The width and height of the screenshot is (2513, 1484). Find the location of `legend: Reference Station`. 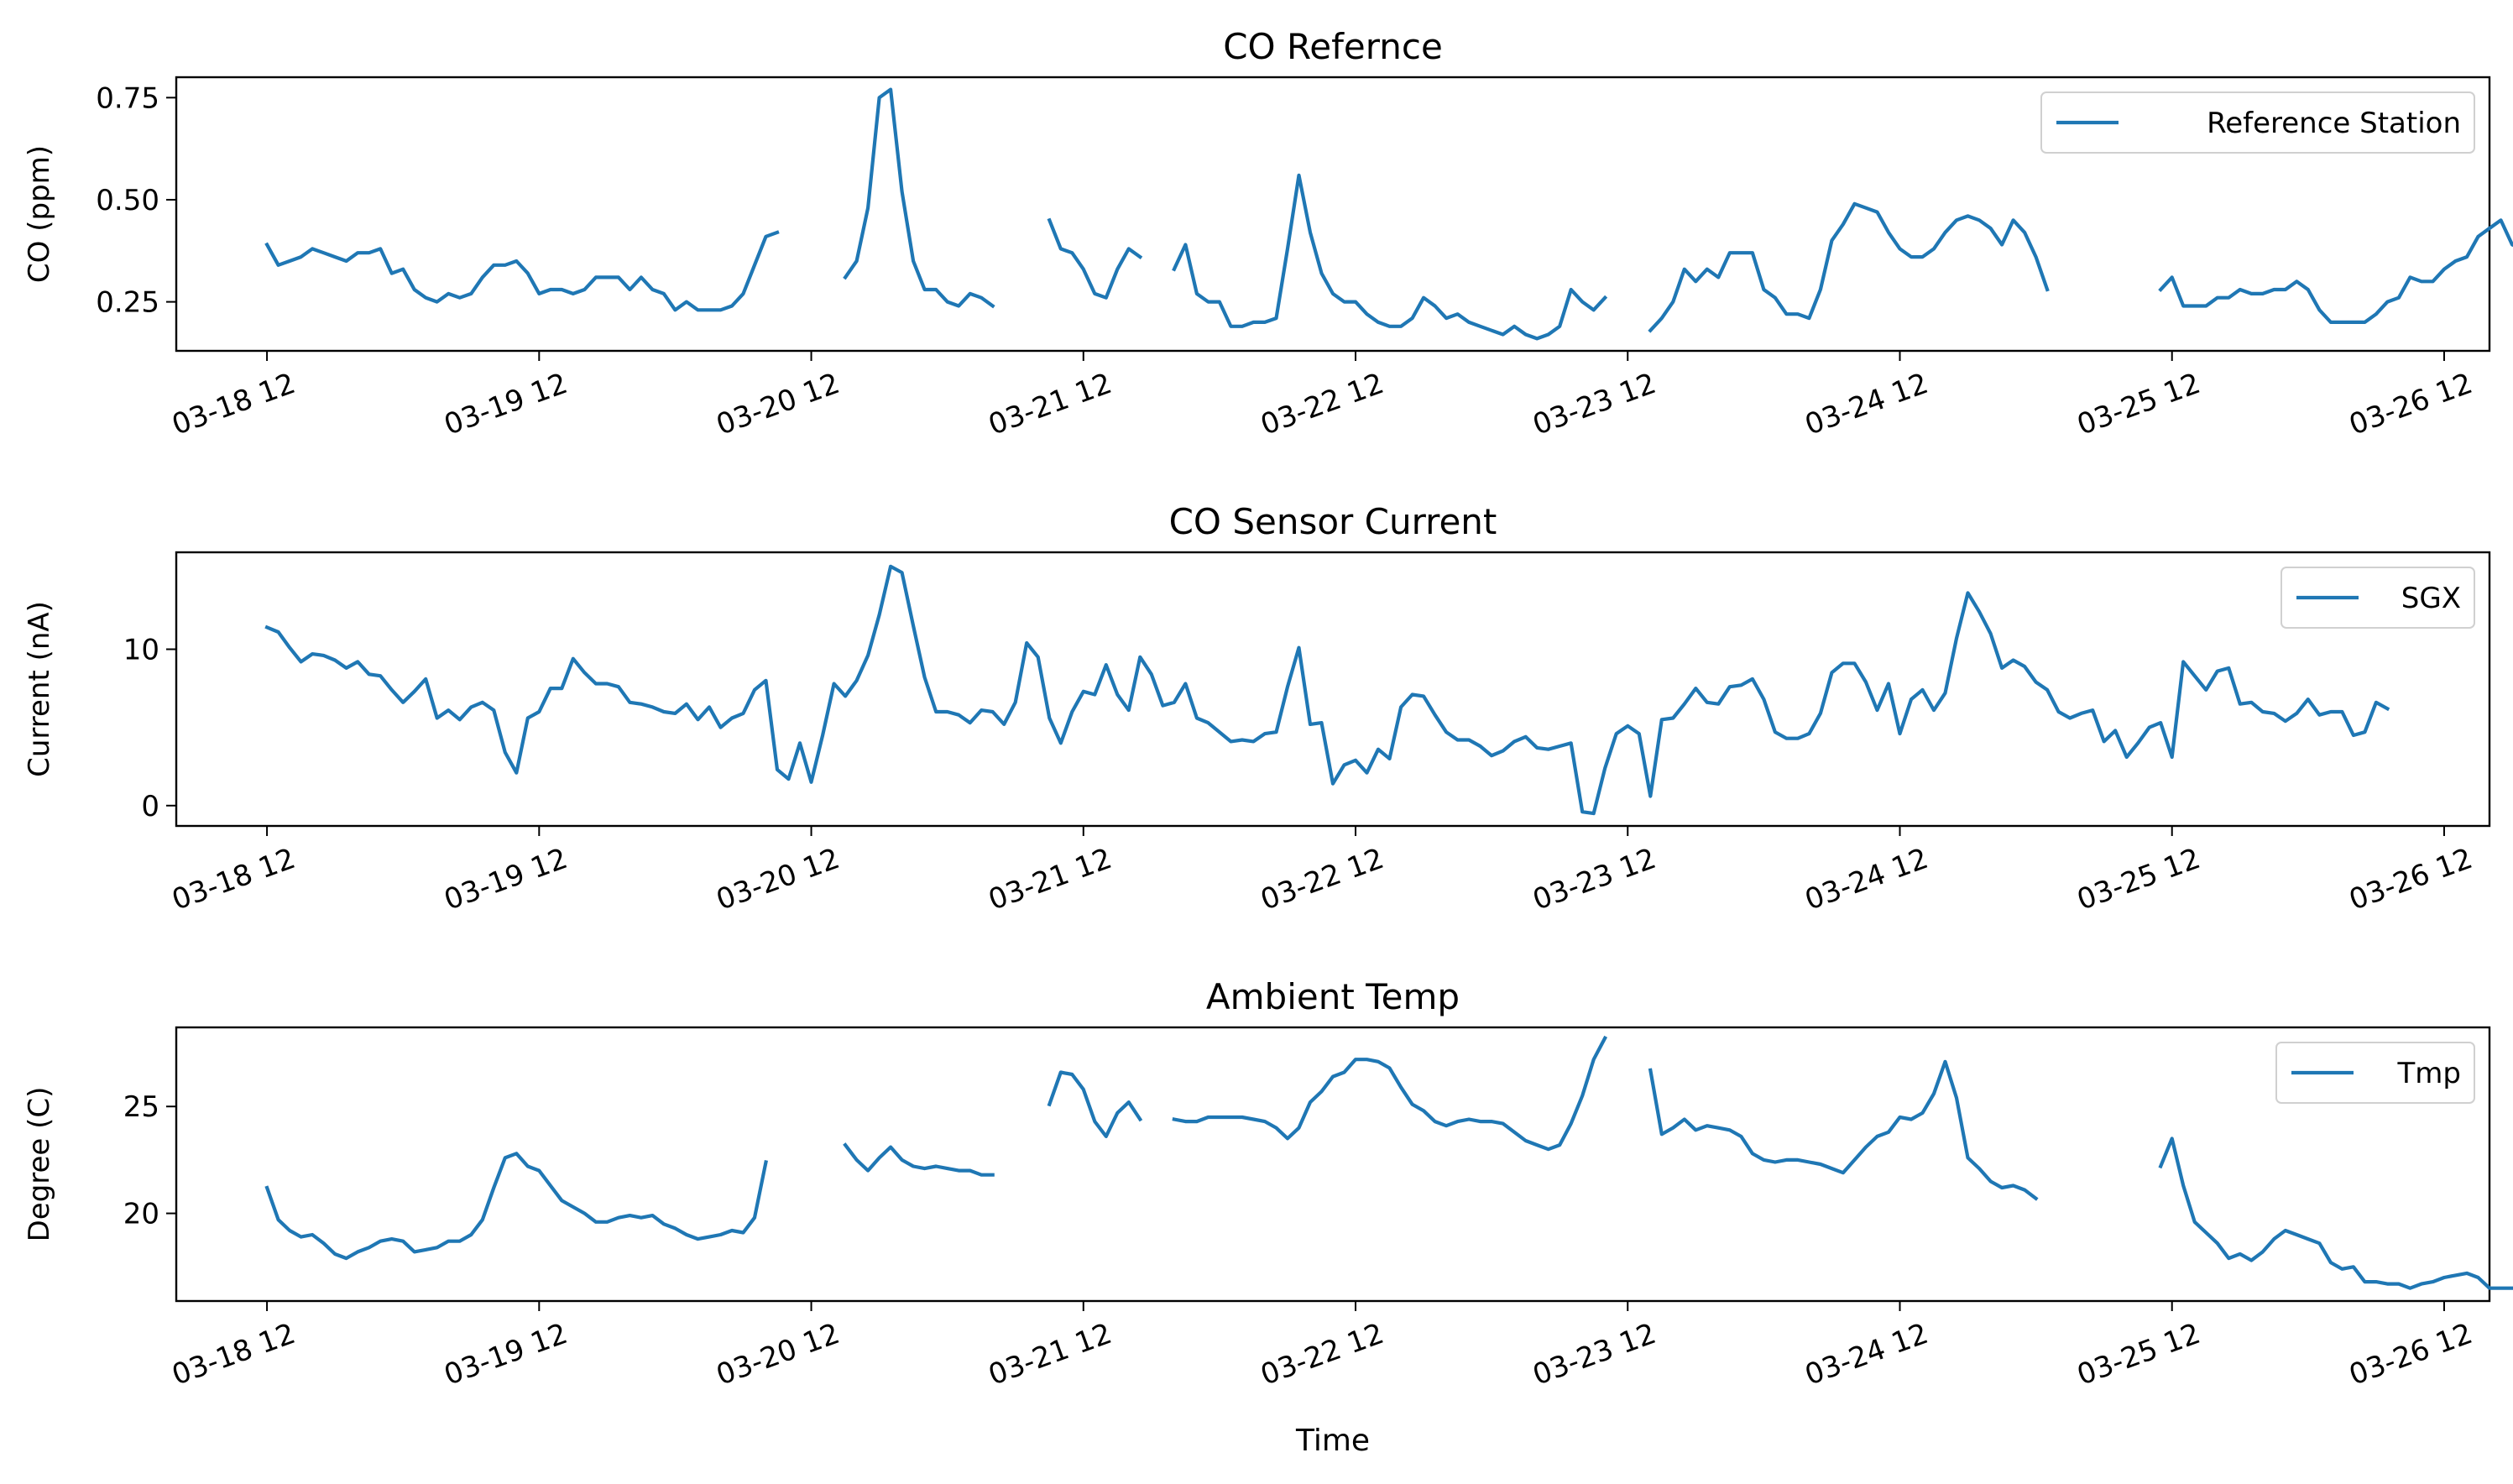

legend: Reference Station is located at coordinates (2257, 122).